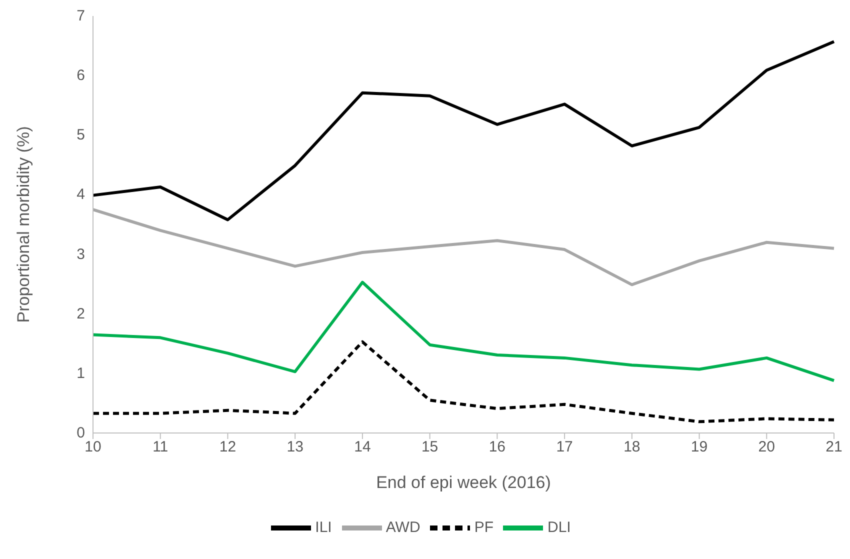  Describe the element at coordinates (80, 373) in the screenshot. I see `y-tick-label: 1` at that location.